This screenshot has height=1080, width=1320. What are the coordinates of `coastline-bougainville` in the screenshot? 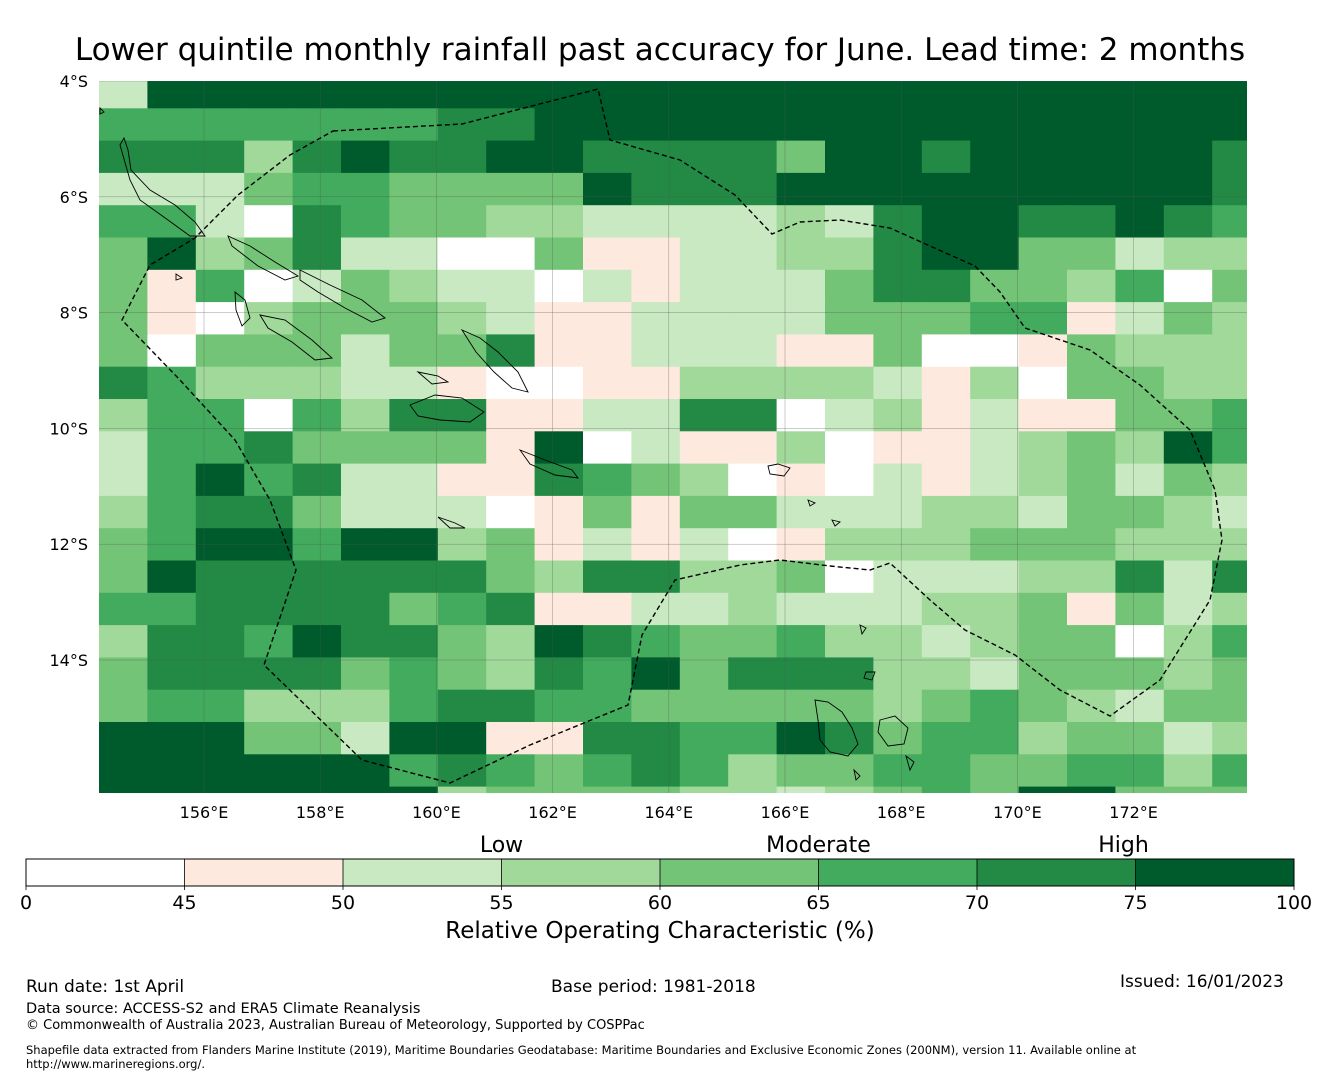 It's located at (162, 186).